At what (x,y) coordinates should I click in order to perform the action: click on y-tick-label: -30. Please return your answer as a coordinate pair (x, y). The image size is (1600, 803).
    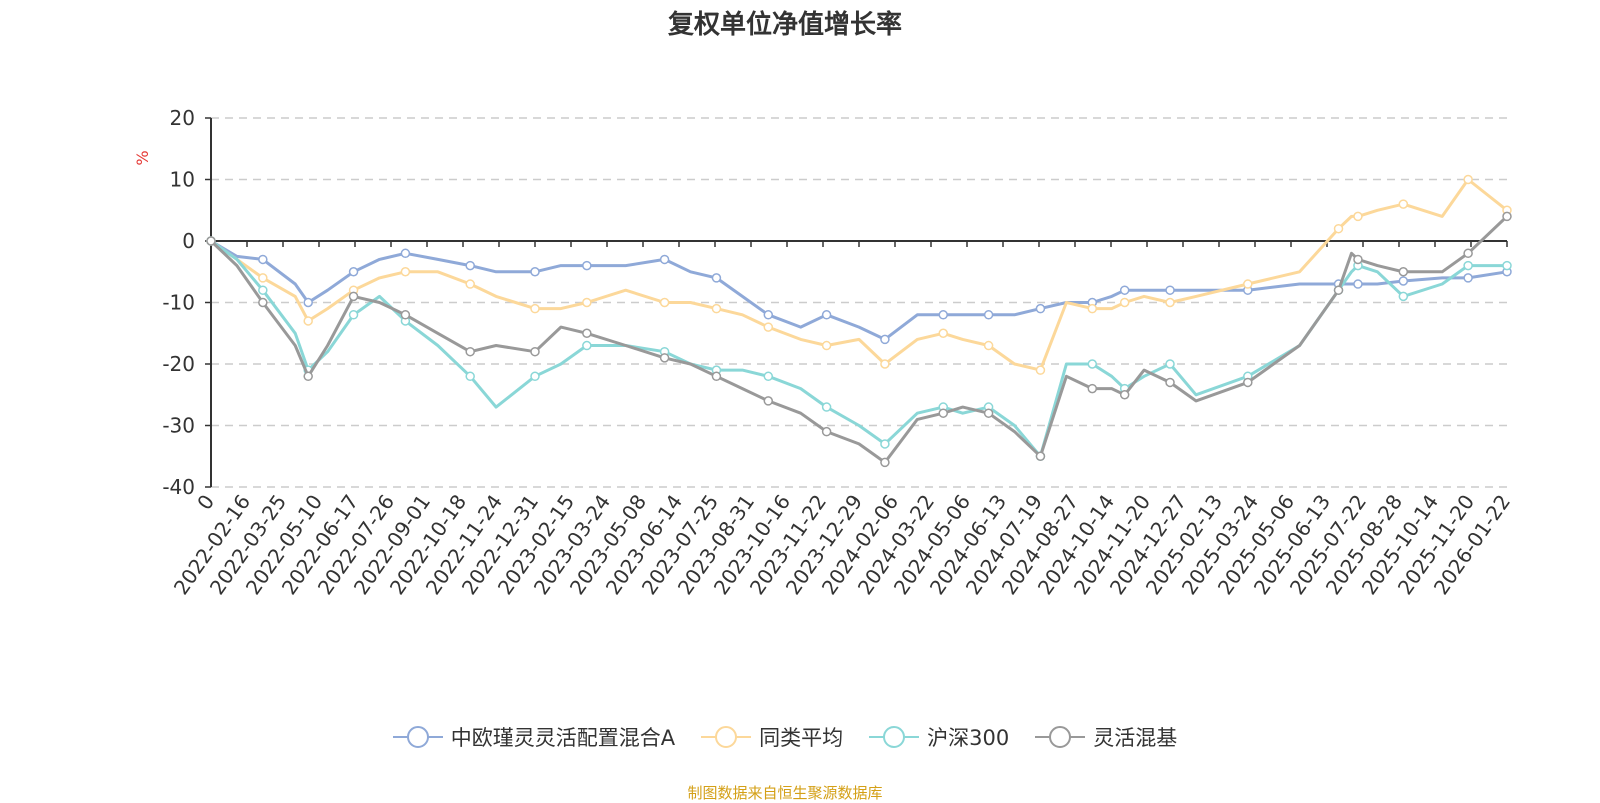
    Looking at the image, I should click on (178, 426).